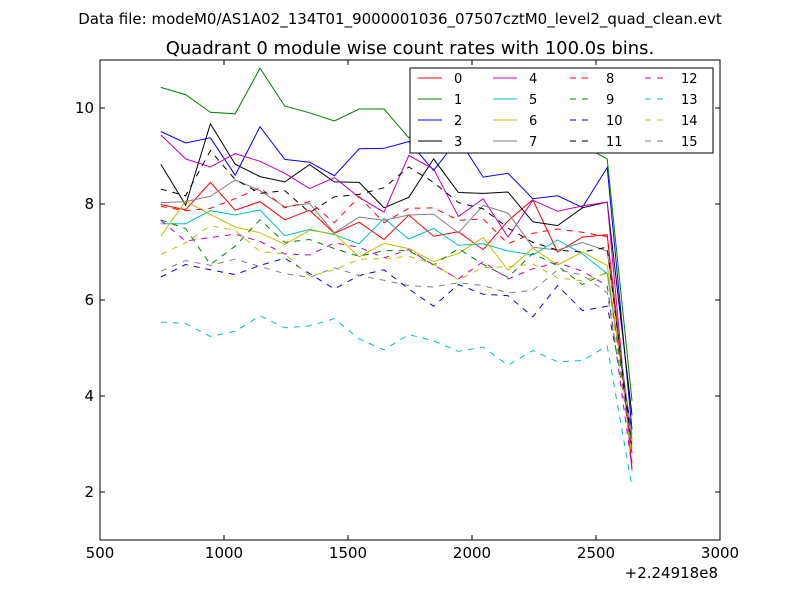 The height and width of the screenshot is (600, 800). What do you see at coordinates (84, 108) in the screenshot?
I see `y-tick-label: 10` at bounding box center [84, 108].